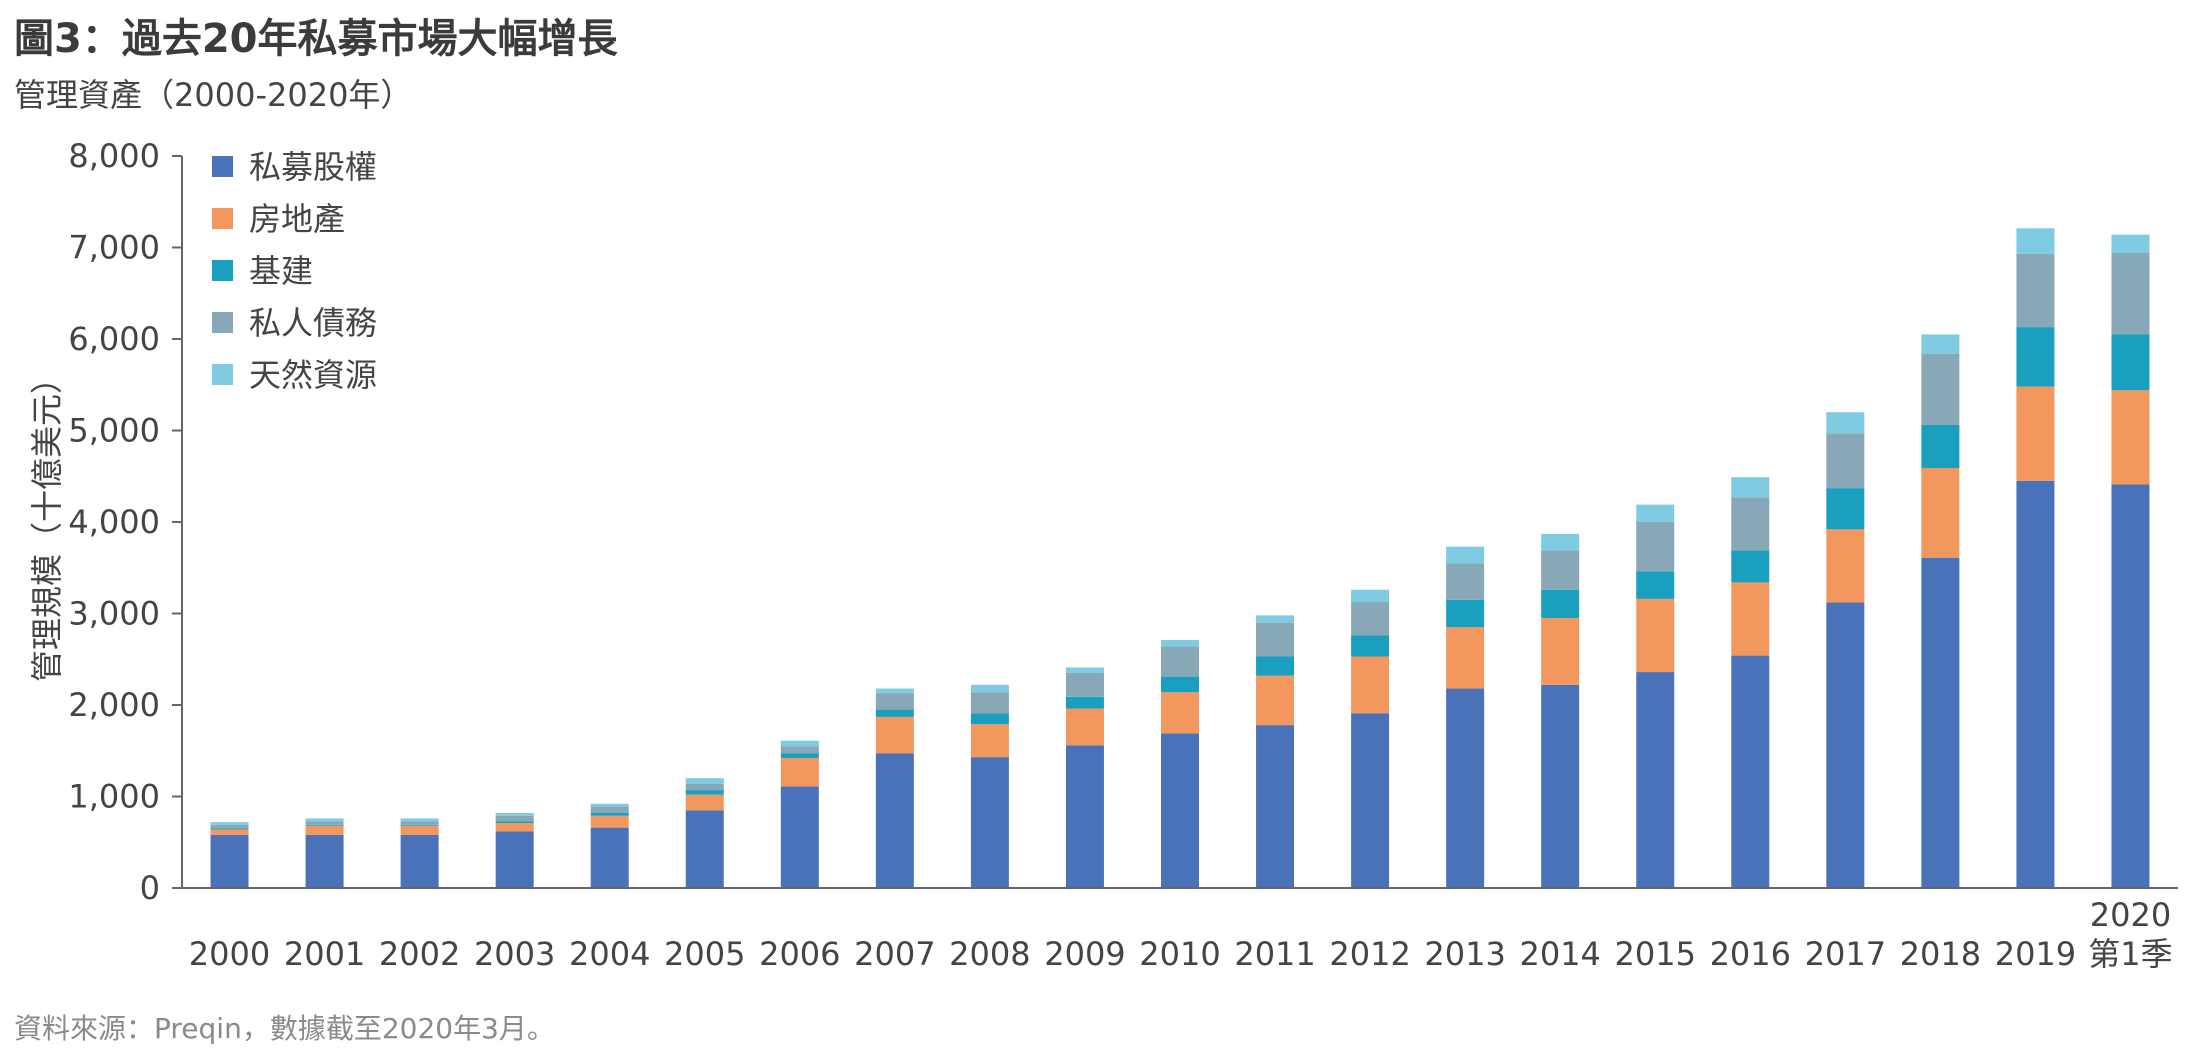 This screenshot has height=1057, width=2192. What do you see at coordinates (1750, 954) in the screenshot?
I see `x-tick-label: 2016` at bounding box center [1750, 954].